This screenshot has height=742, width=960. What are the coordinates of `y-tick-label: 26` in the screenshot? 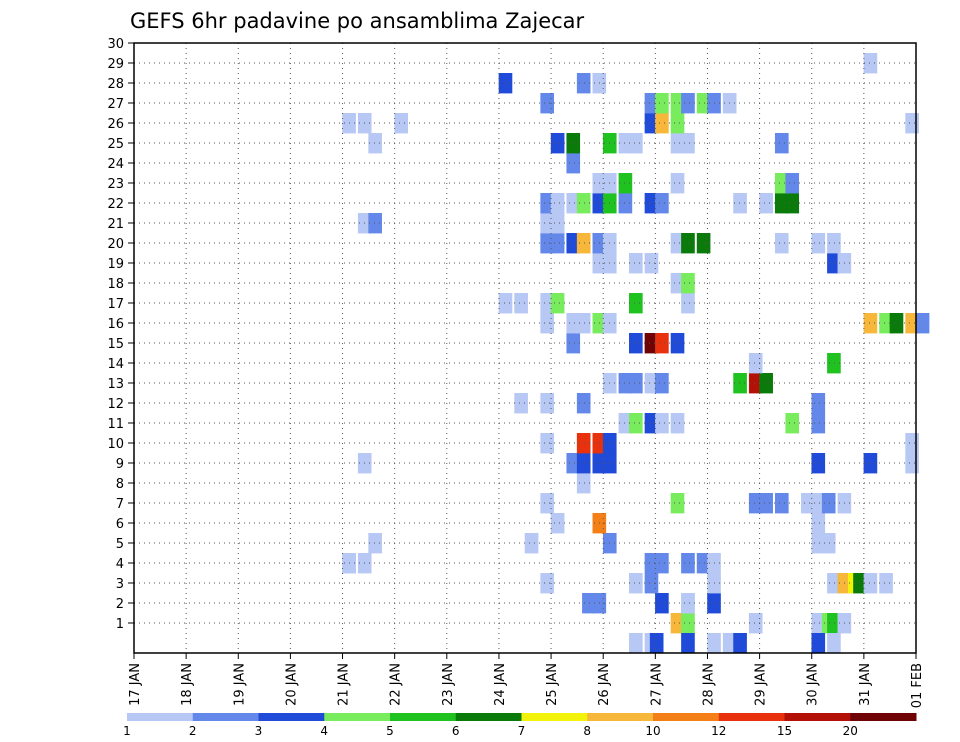 It's located at (115, 124).